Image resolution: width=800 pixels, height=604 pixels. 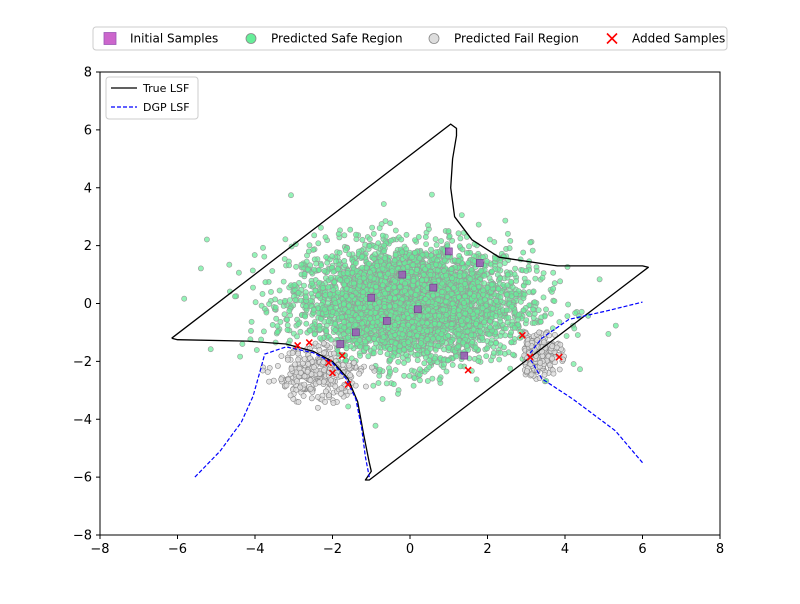 What do you see at coordinates (678, 39) in the screenshot?
I see `top-legend-label: Added Samples` at bounding box center [678, 39].